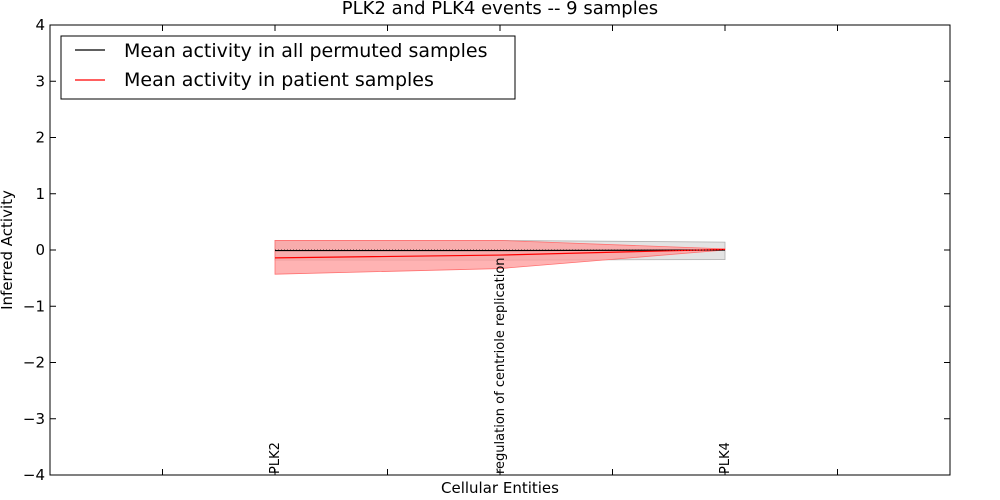  What do you see at coordinates (34, 419) in the screenshot?
I see `y-tick-label: −3` at bounding box center [34, 419].